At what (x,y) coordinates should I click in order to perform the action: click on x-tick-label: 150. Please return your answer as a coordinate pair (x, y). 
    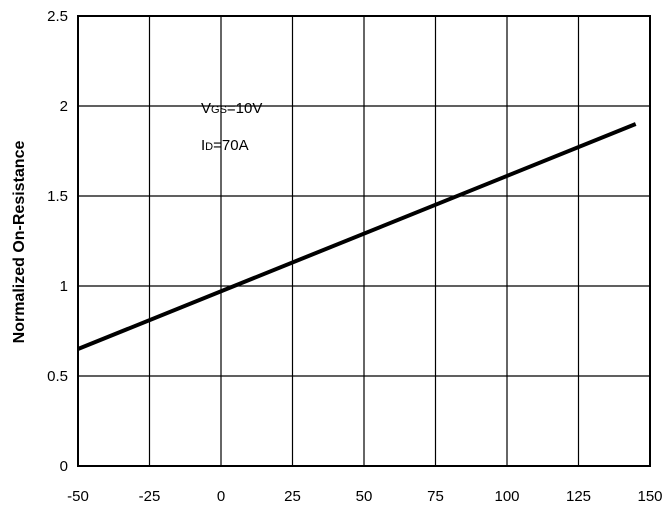
    Looking at the image, I should click on (649, 496).